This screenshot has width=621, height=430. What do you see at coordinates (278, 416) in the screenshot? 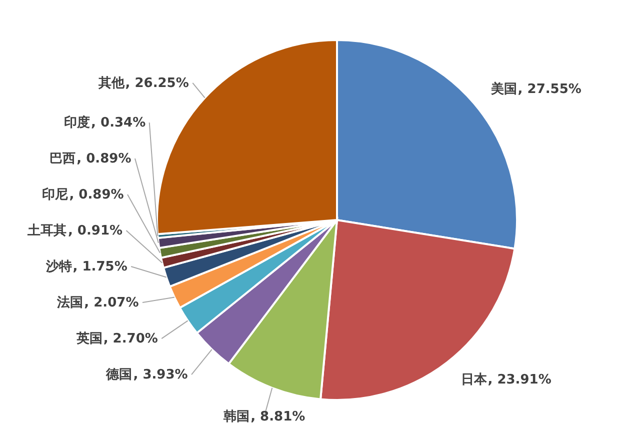
I see `data-label: , 8.81%` at bounding box center [278, 416].